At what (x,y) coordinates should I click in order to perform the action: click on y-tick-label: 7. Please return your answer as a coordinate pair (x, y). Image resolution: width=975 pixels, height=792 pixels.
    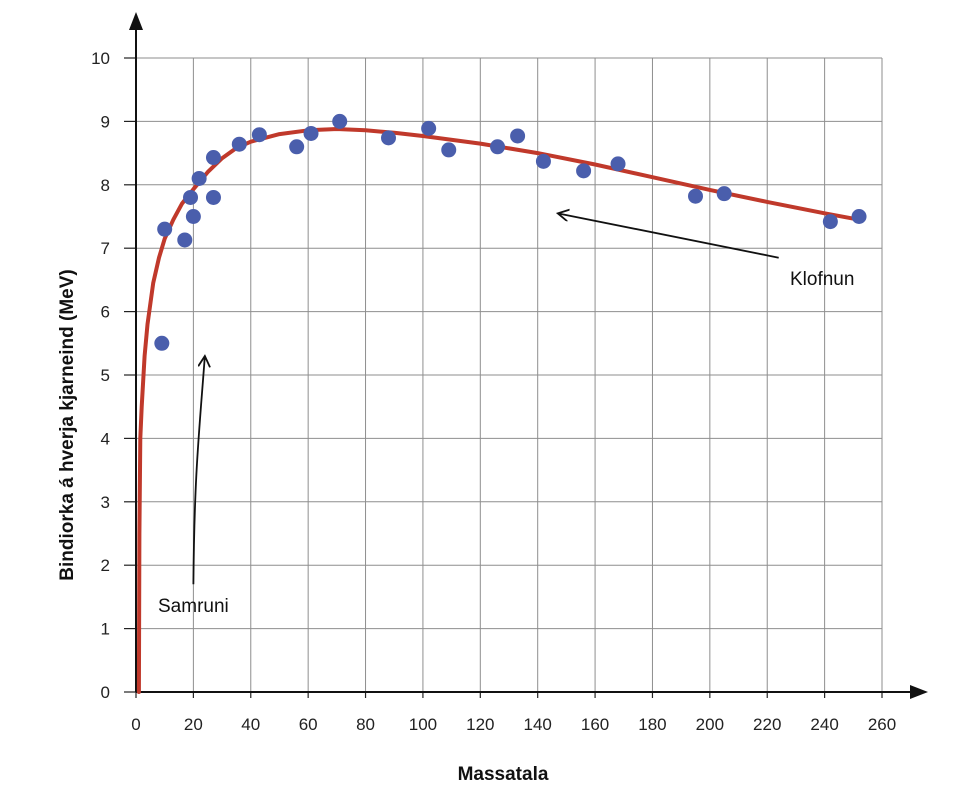
    Looking at the image, I should click on (105, 248).